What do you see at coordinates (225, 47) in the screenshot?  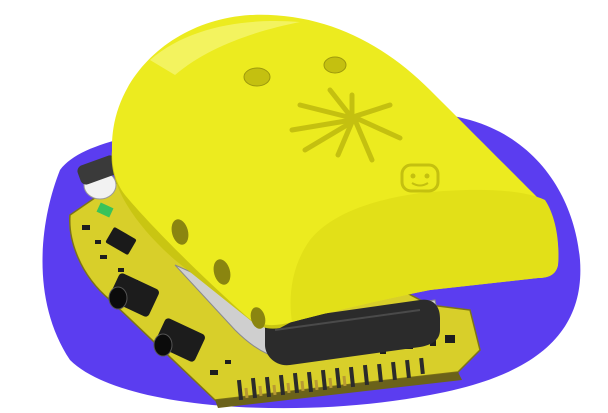 I see `case-highlight` at bounding box center [225, 47].